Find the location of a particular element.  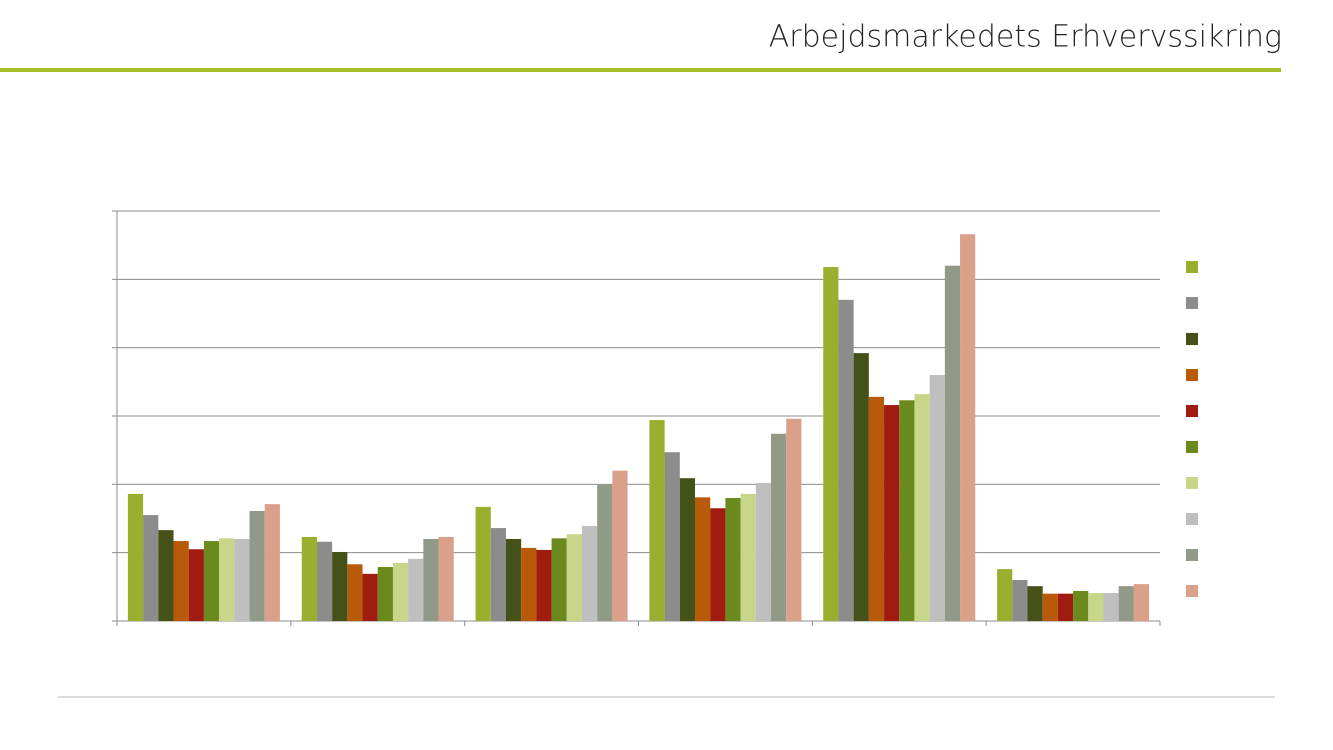

header-rule is located at coordinates (640, 70).